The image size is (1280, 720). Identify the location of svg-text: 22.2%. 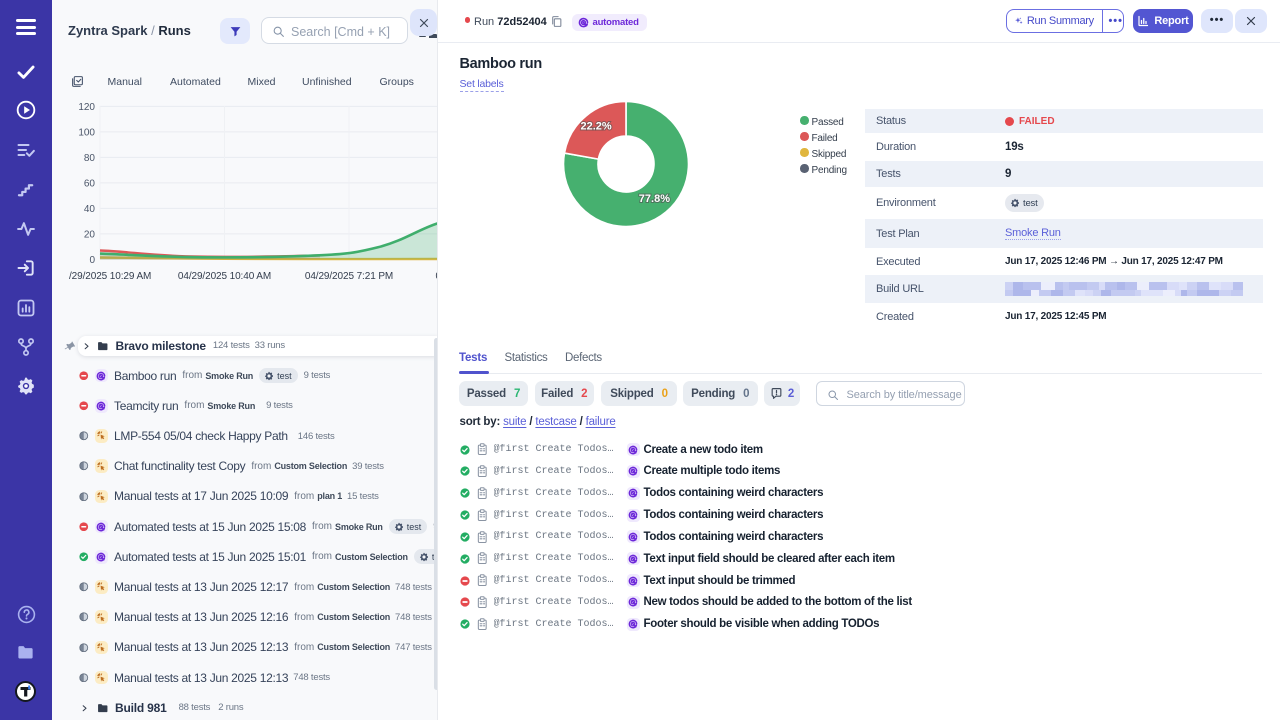
(595, 126).